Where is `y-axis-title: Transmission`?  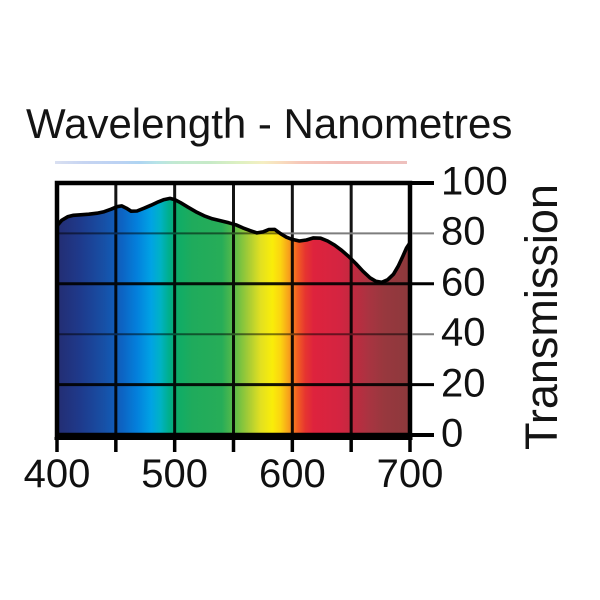 y-axis-title: Transmission is located at coordinates (541, 317).